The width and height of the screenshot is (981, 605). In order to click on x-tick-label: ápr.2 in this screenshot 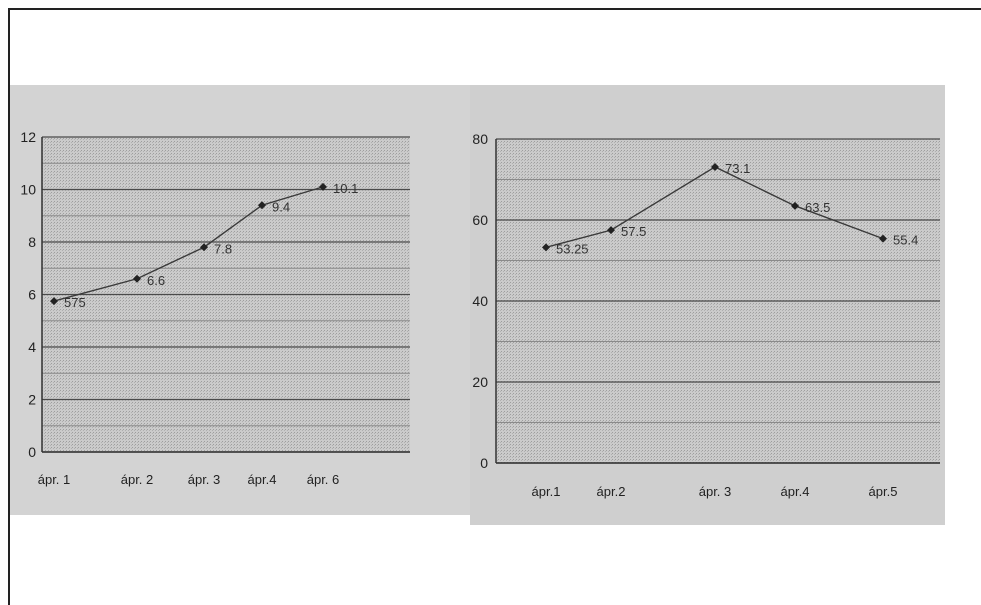, I will do `click(611, 491)`.